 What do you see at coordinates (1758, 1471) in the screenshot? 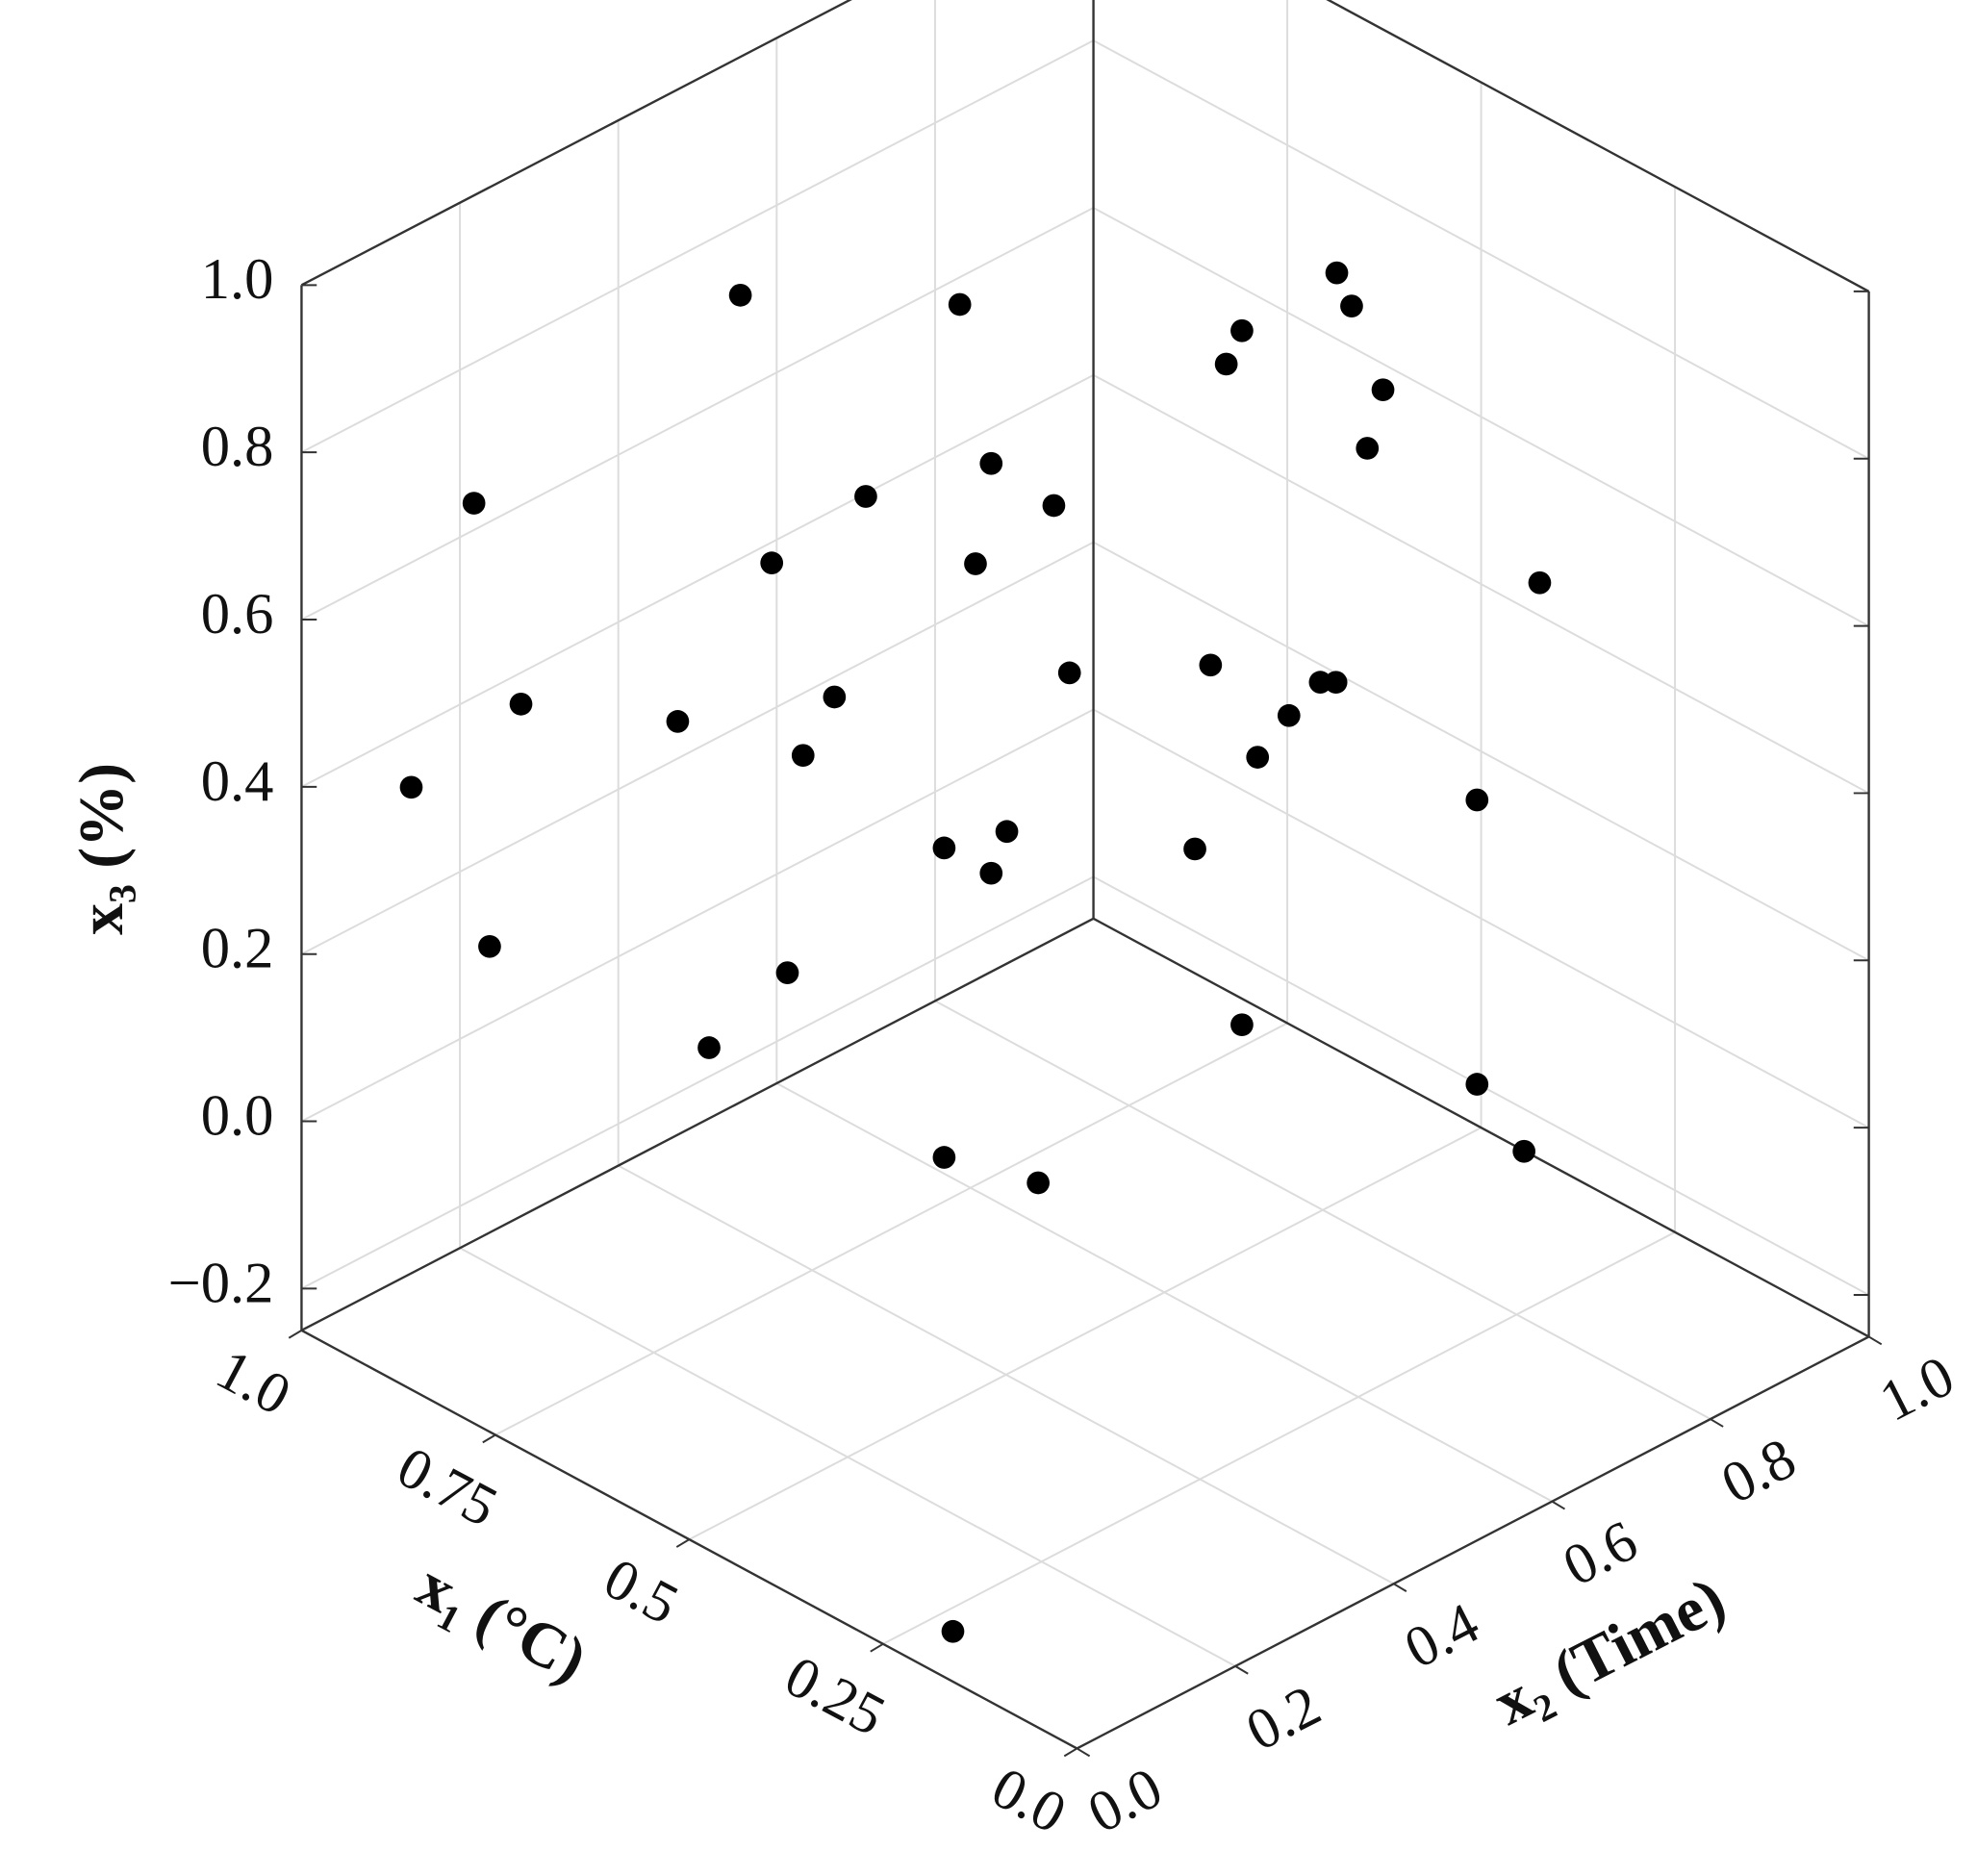
I see `y-tick-label: 0.8` at bounding box center [1758, 1471].